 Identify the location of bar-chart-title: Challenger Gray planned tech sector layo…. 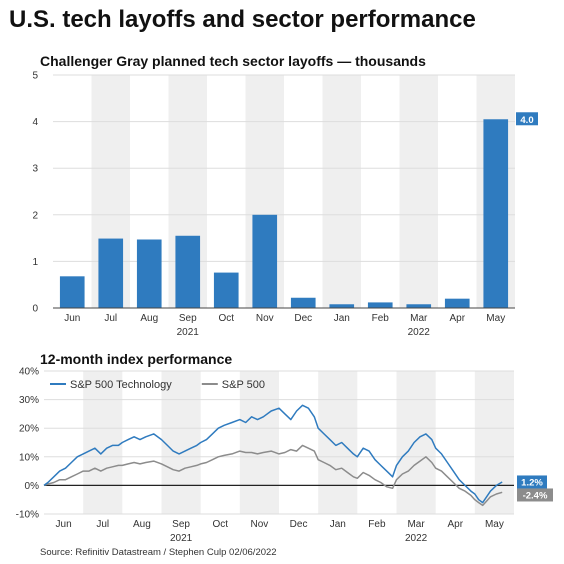
(233, 61).